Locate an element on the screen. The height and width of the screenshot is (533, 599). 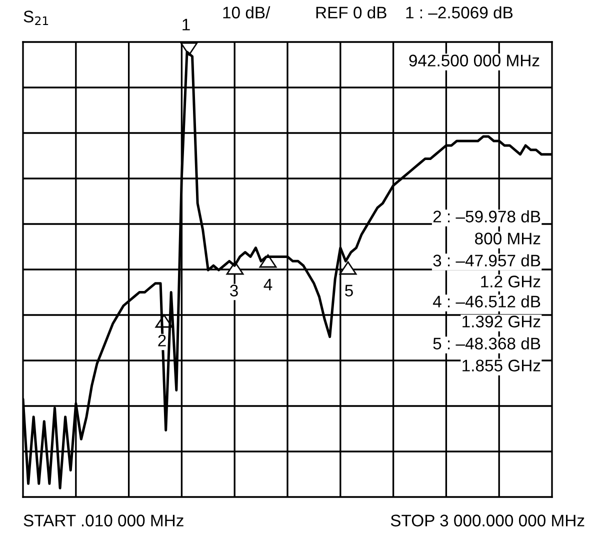
annotation: 942.500 000 MHz is located at coordinates (474, 60).